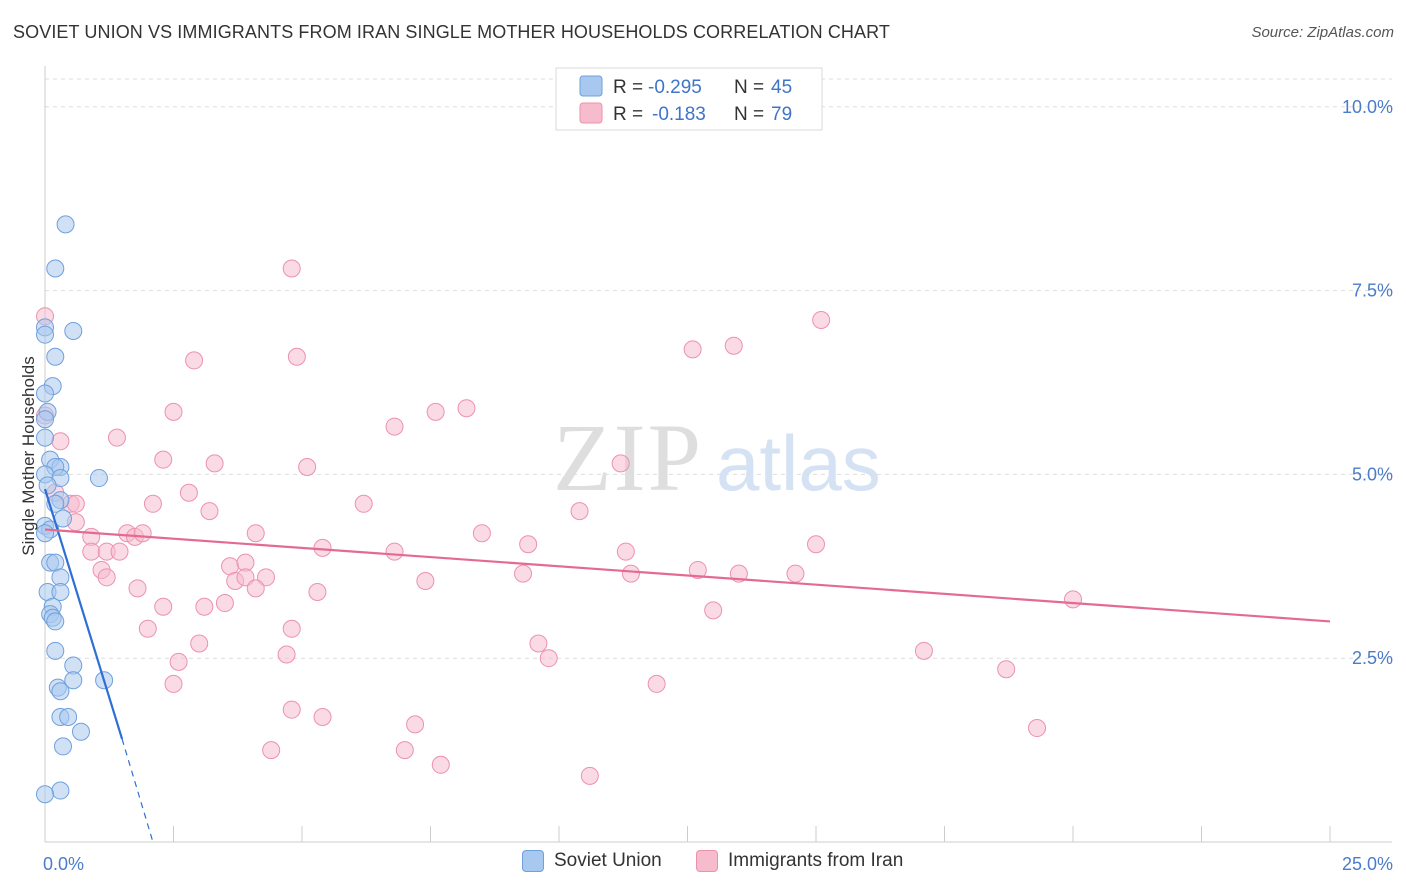  Describe the element at coordinates (781, 114) in the screenshot. I see `stats-n-value-2: 79` at that location.